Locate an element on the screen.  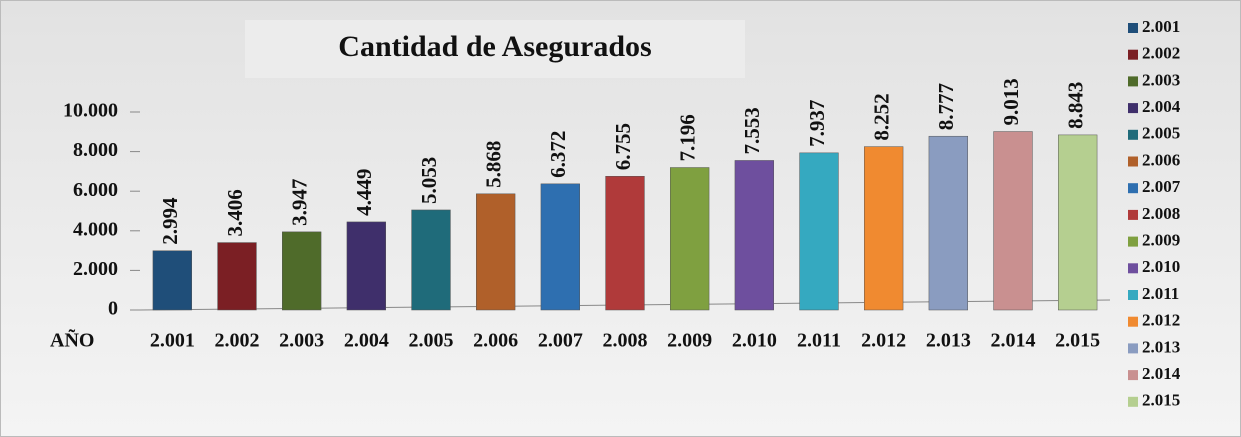
y-tick-label: 10.000 is located at coordinates (90, 111).